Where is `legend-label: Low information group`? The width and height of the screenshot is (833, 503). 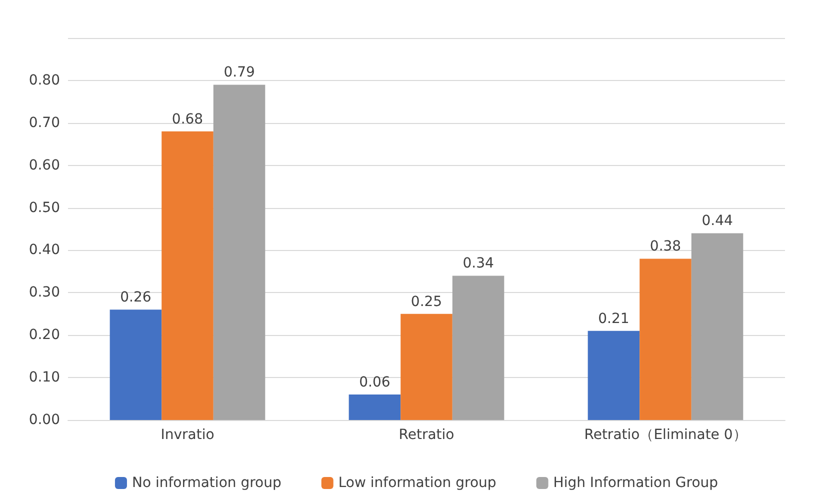
legend-label: Low information group is located at coordinates (417, 483).